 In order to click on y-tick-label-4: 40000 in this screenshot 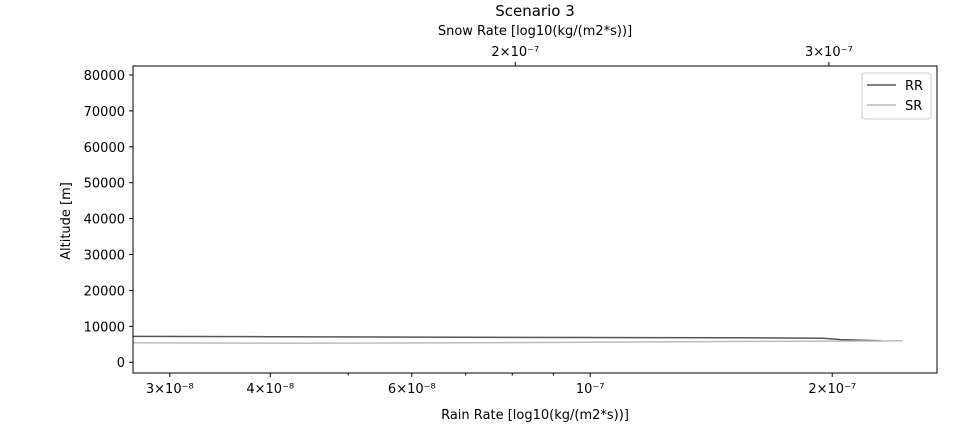, I will do `click(104, 220)`.